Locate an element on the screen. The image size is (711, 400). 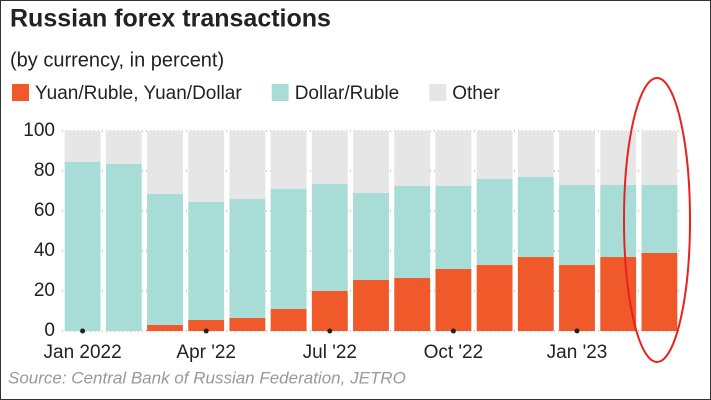
x-tick-label: Oct '22 is located at coordinates (454, 352).